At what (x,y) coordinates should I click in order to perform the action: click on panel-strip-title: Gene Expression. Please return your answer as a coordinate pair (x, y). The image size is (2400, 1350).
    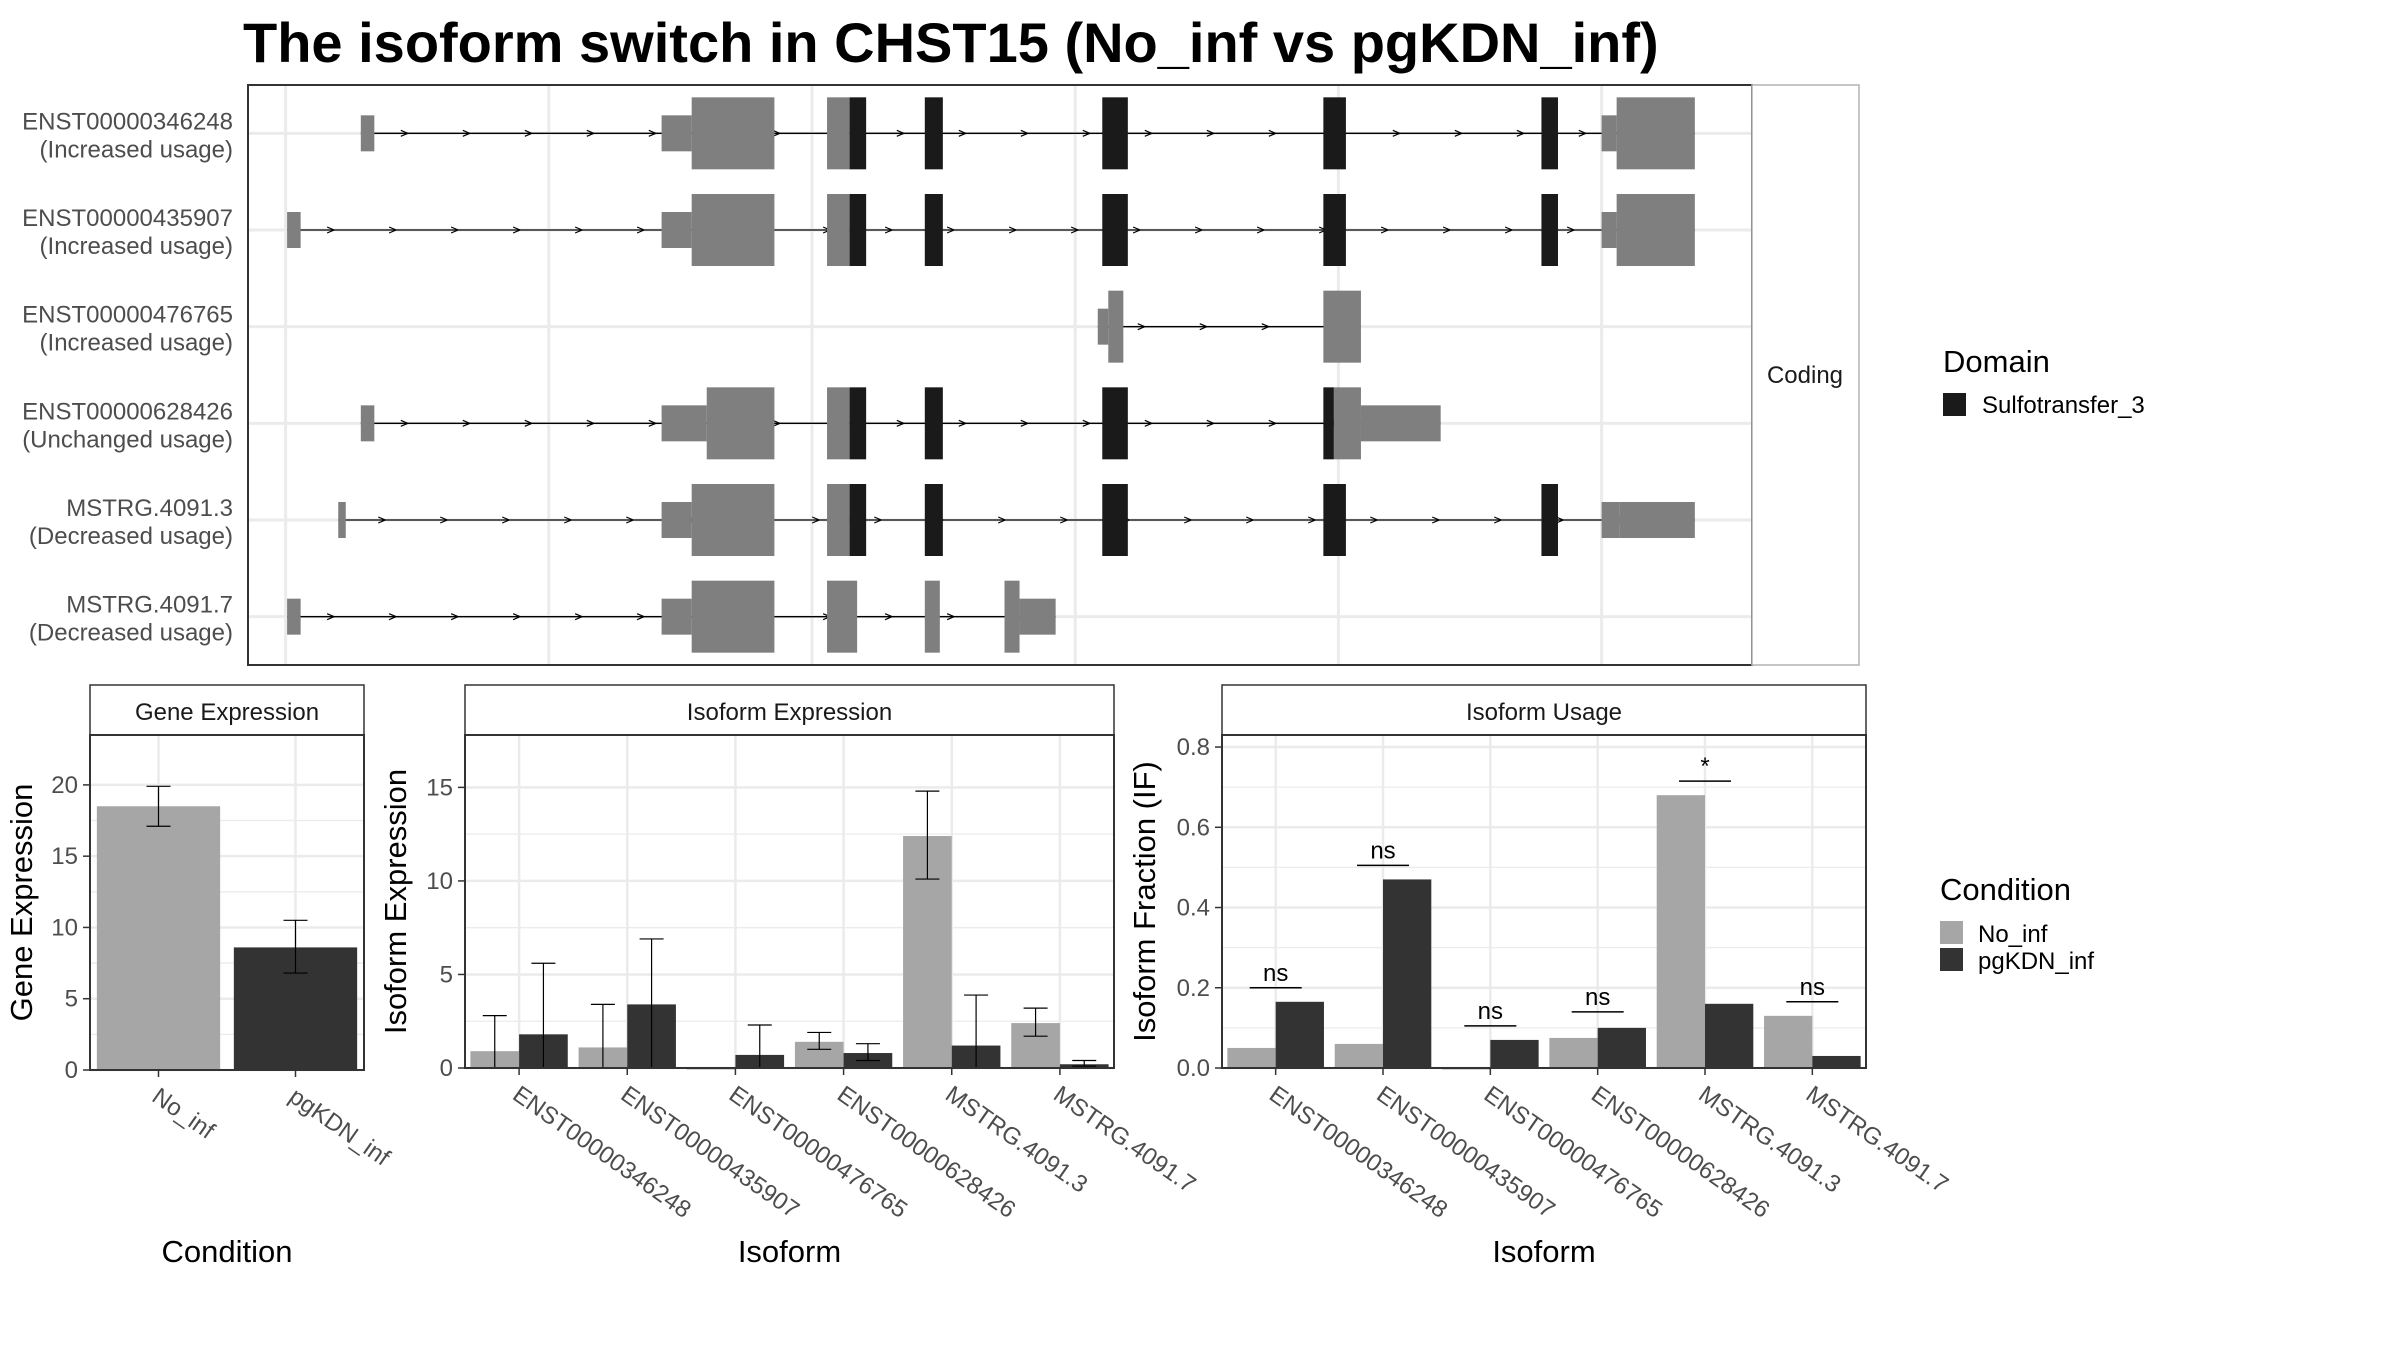
    Looking at the image, I should click on (227, 712).